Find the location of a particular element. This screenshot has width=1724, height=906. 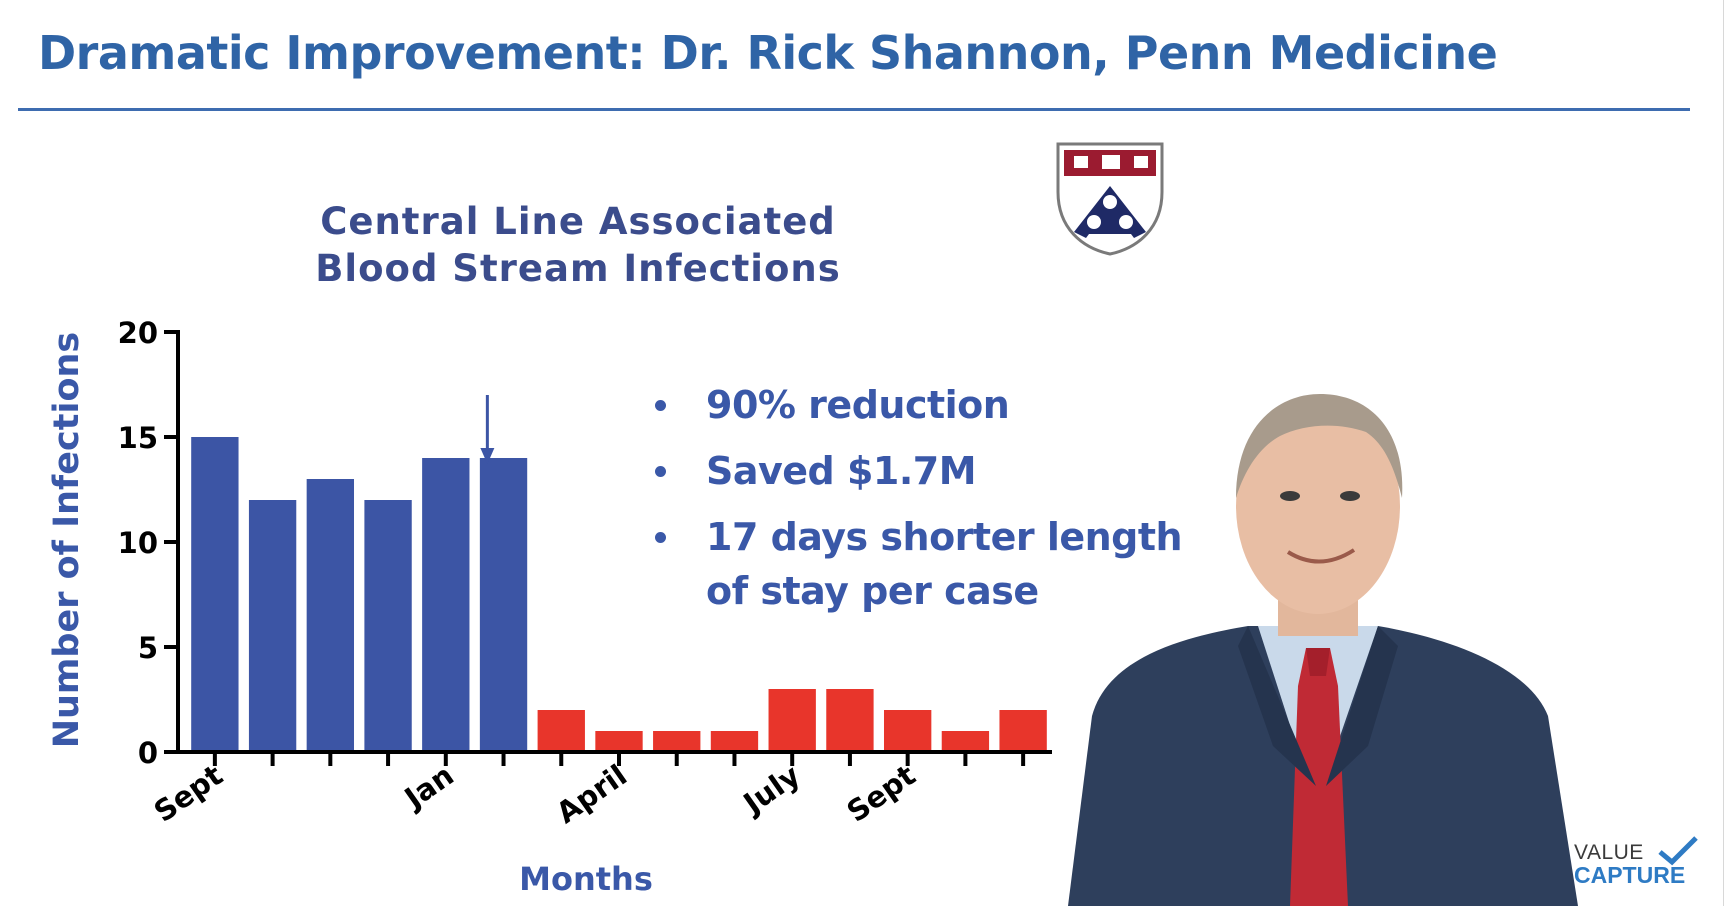

brand-line-2: CAPTURE is located at coordinates (1630, 875).